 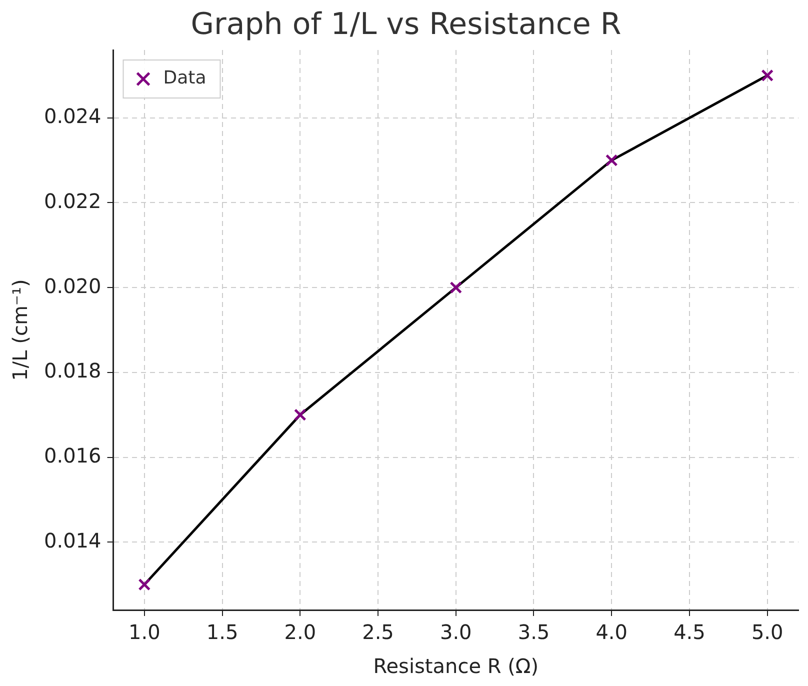 I want to click on x-axis-title: Resistance R (Ω), so click(x=456, y=666).